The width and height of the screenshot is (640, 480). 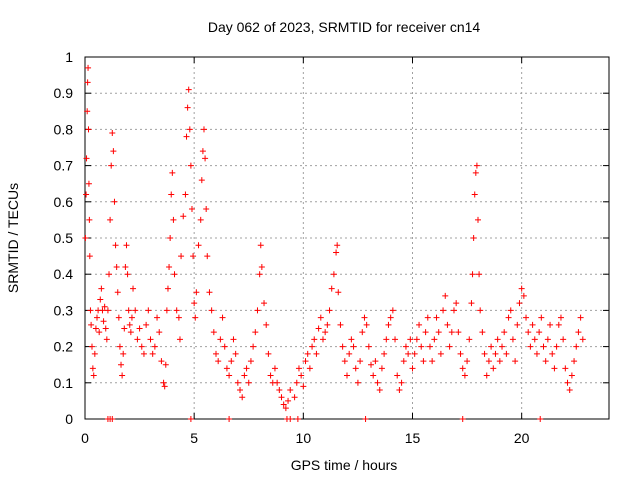 I want to click on y-tick-label: 0, so click(x=69, y=419).